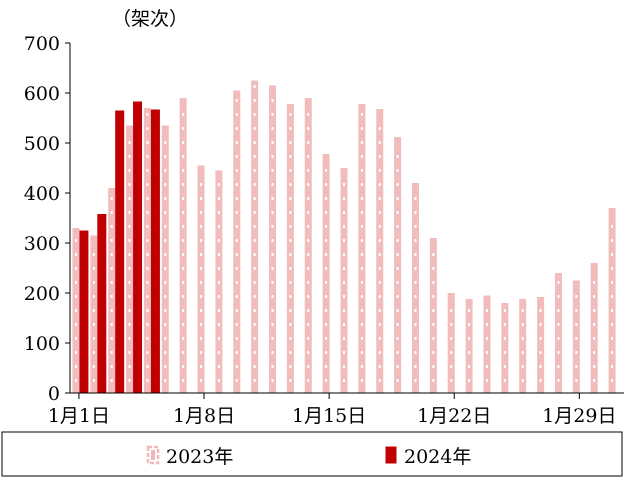 This screenshot has height=480, width=625. What do you see at coordinates (119, 247) in the screenshot?
I see `series-2024-bars` at bounding box center [119, 247].